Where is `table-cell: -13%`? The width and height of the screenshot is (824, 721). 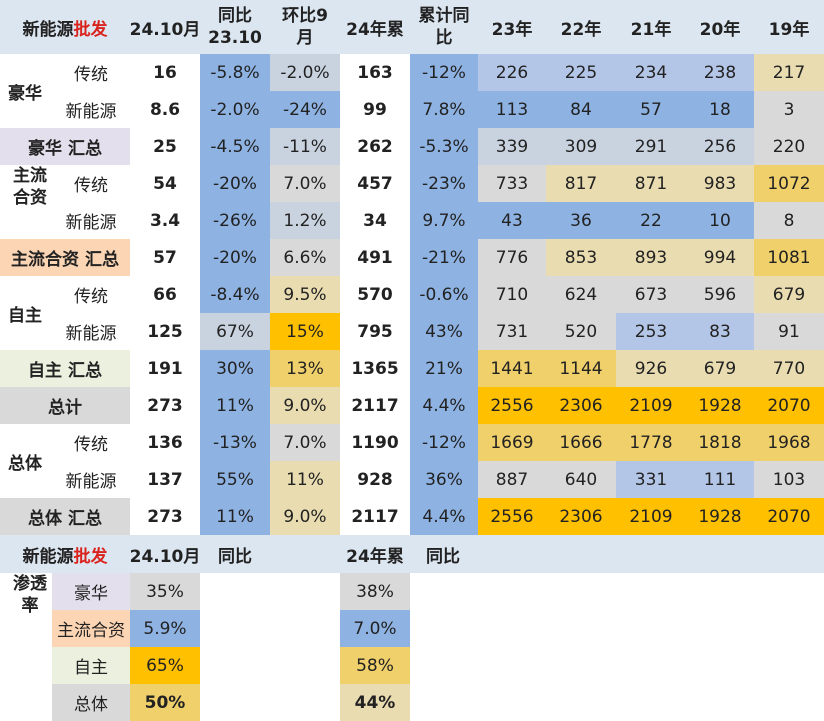 table-cell: -13% is located at coordinates (235, 442).